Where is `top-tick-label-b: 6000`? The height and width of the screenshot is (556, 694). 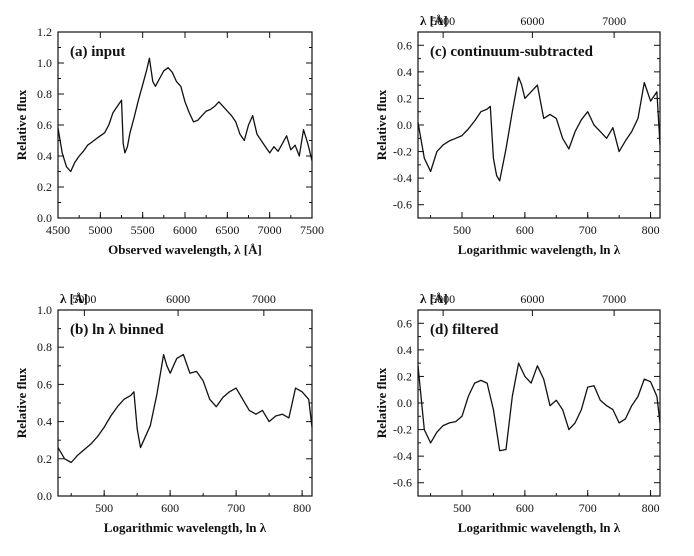
top-tick-label-b: 6000 is located at coordinates (178, 299).